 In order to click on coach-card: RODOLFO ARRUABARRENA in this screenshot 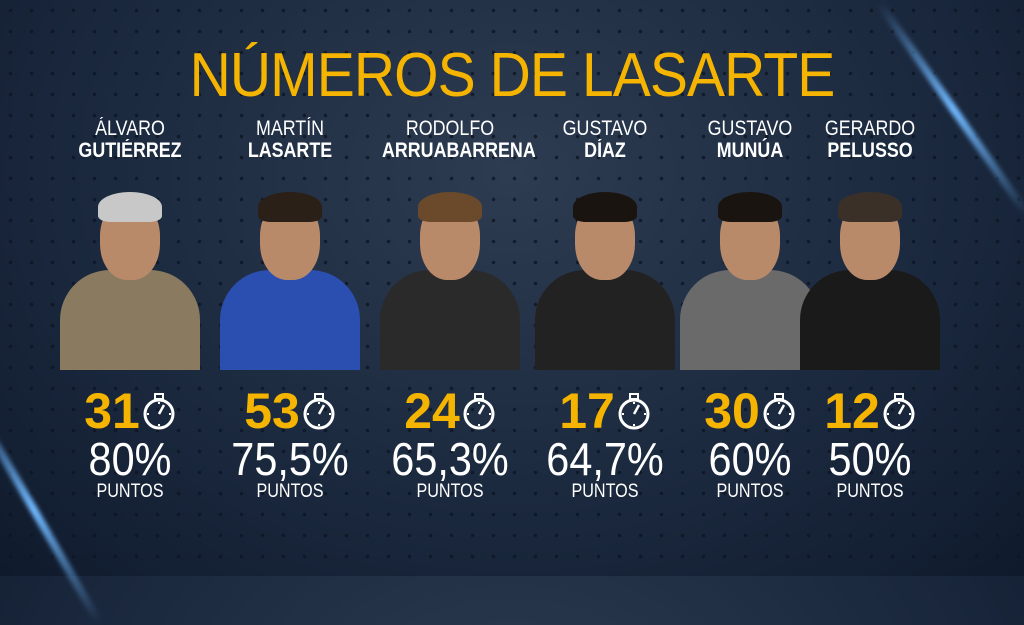, I will do `click(453, 243)`.